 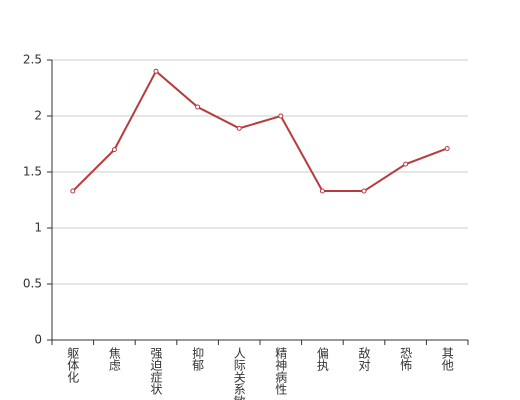 I want to click on x-tick-label: 其他, so click(x=447, y=359).